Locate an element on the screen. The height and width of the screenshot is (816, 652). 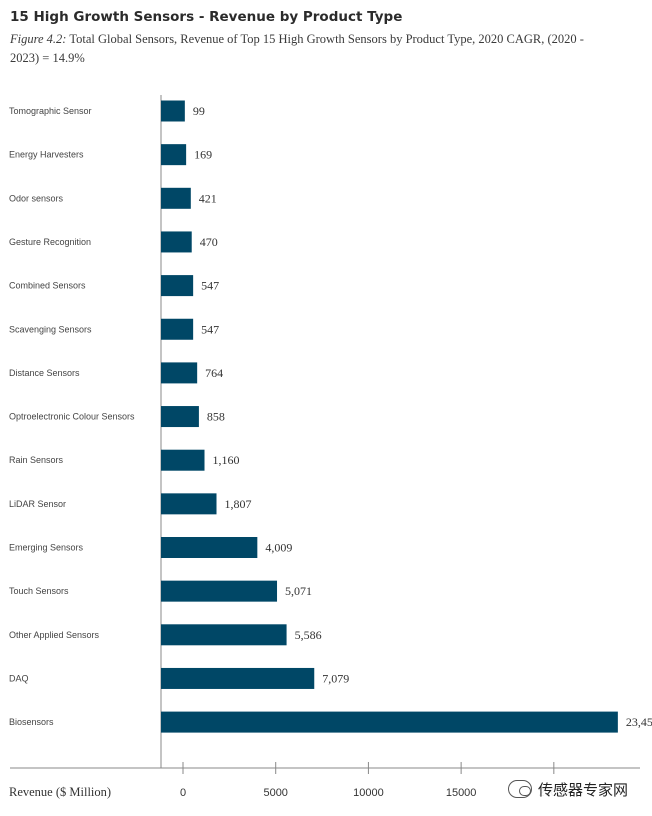
category-label: Distance Sensors is located at coordinates (44, 373).